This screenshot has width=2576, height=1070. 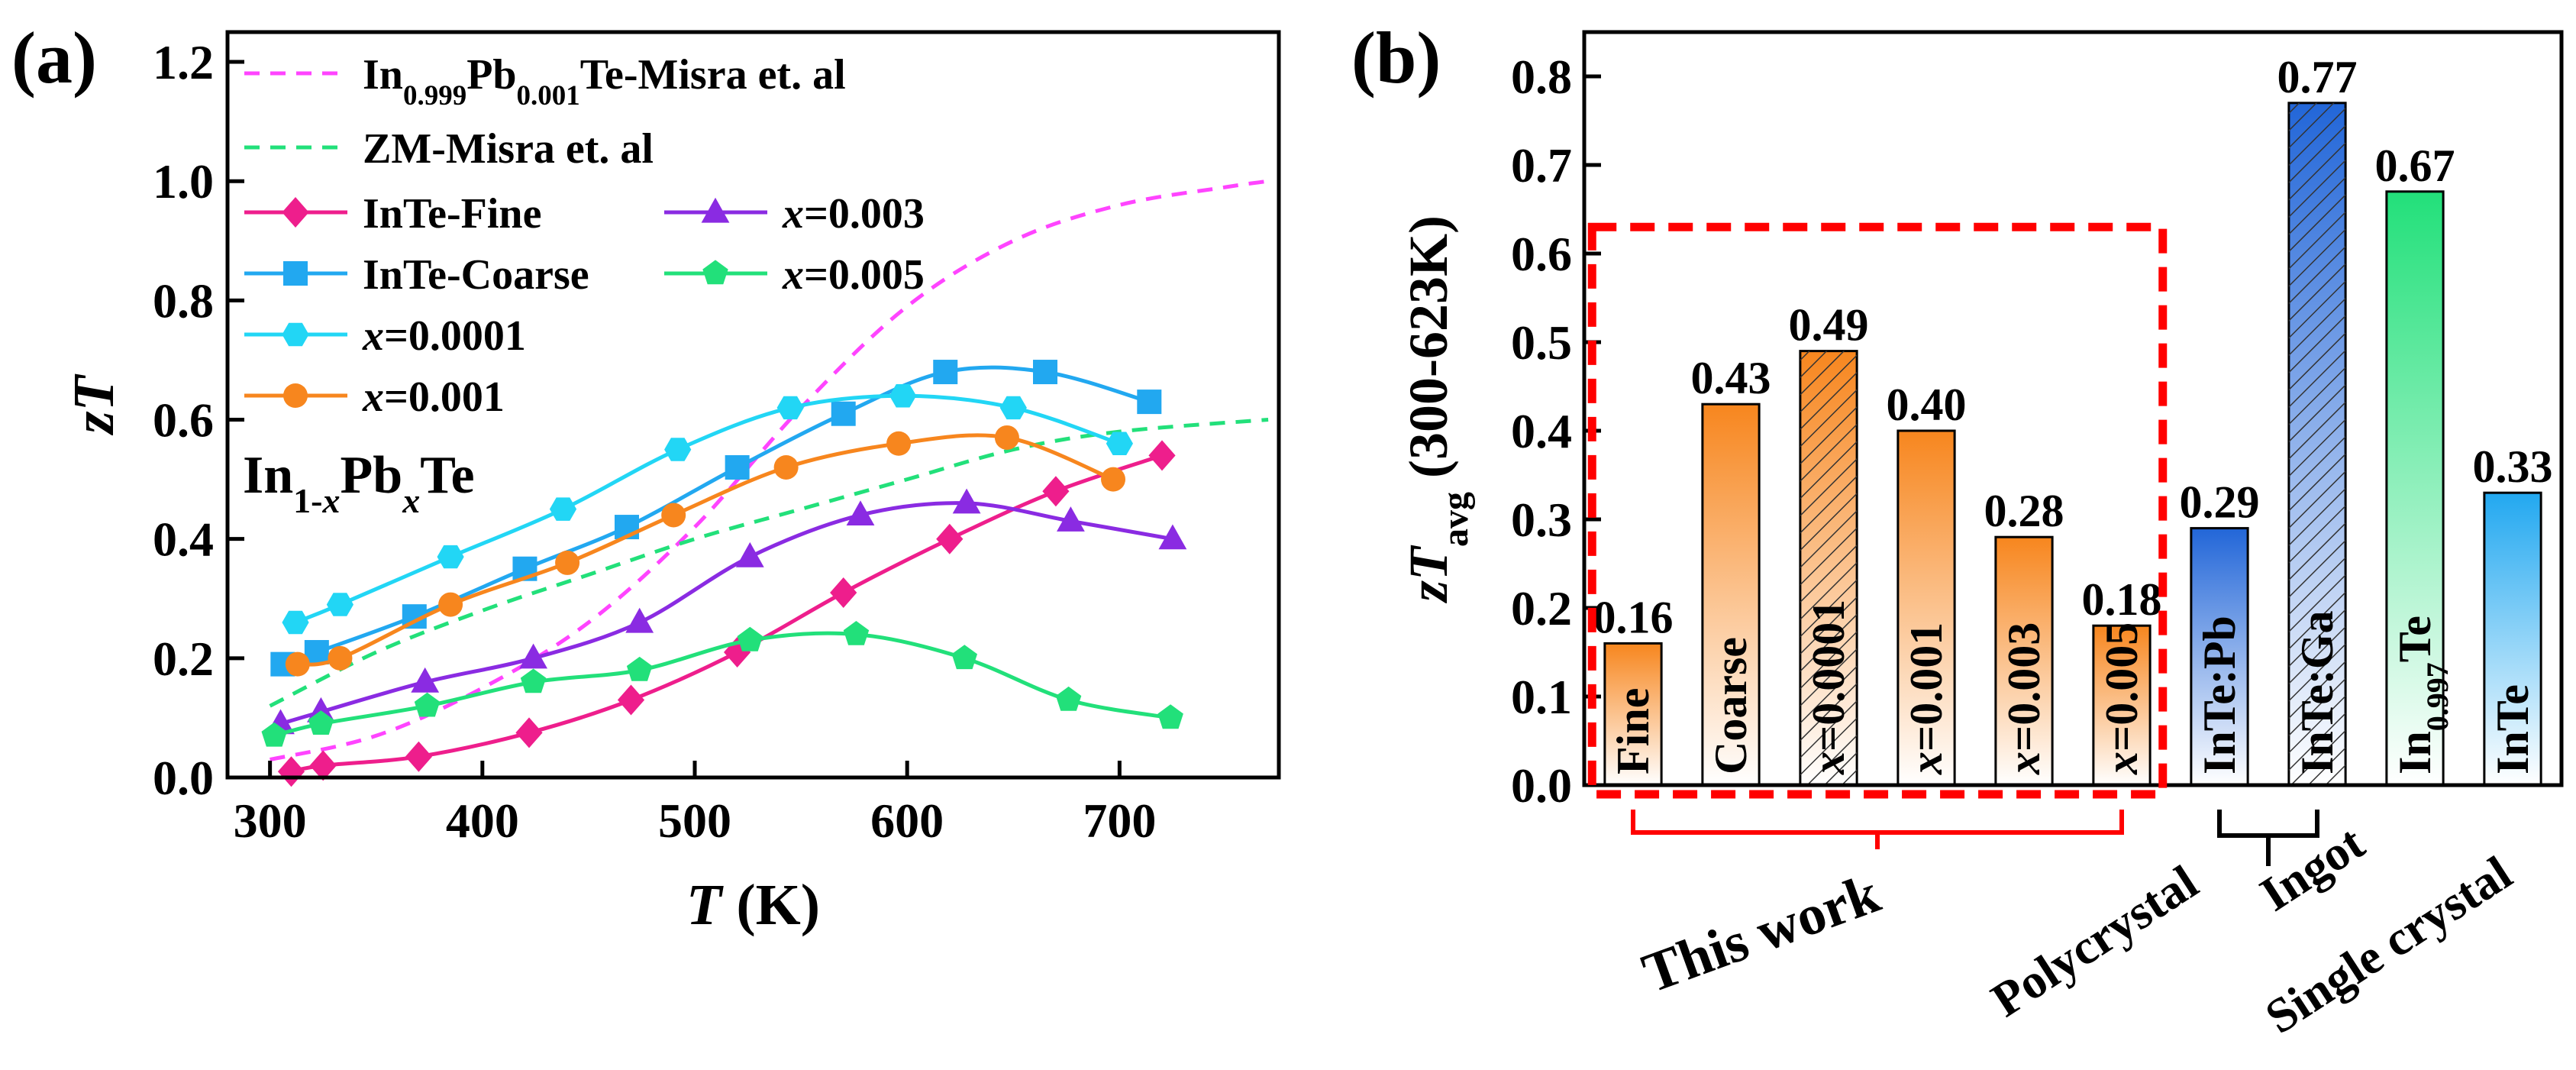 I want to click on bar-category-label: InTe:Pb, so click(x=2219, y=695).